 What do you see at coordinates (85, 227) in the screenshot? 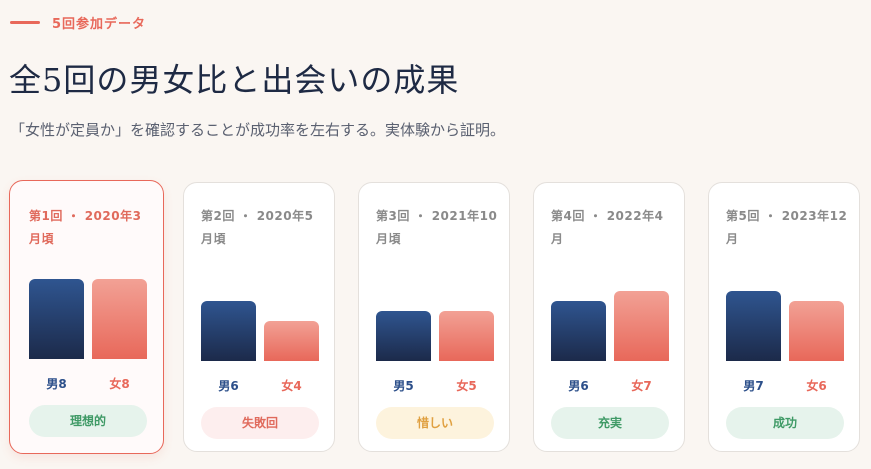
I see `card-label: 第1回 ・ 2020年3月頃` at bounding box center [85, 227].